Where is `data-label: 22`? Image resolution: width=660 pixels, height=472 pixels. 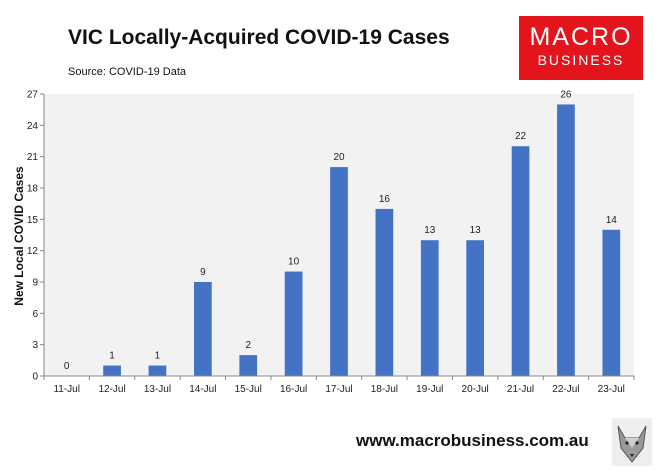
data-label: 22 is located at coordinates (521, 136).